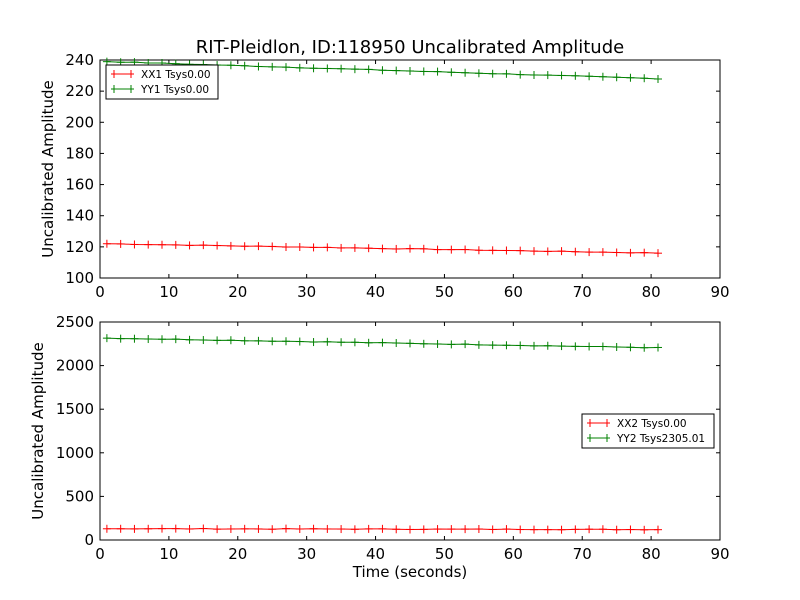 The image size is (800, 600). What do you see at coordinates (382, 343) in the screenshot?
I see `series-yy2` at bounding box center [382, 343].